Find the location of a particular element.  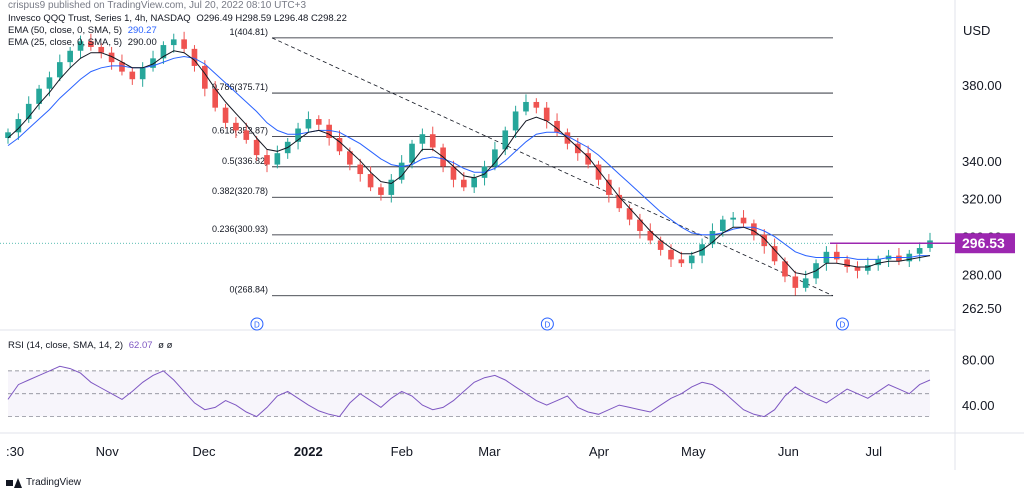

rsi-value: 62.07 is located at coordinates (140, 345).